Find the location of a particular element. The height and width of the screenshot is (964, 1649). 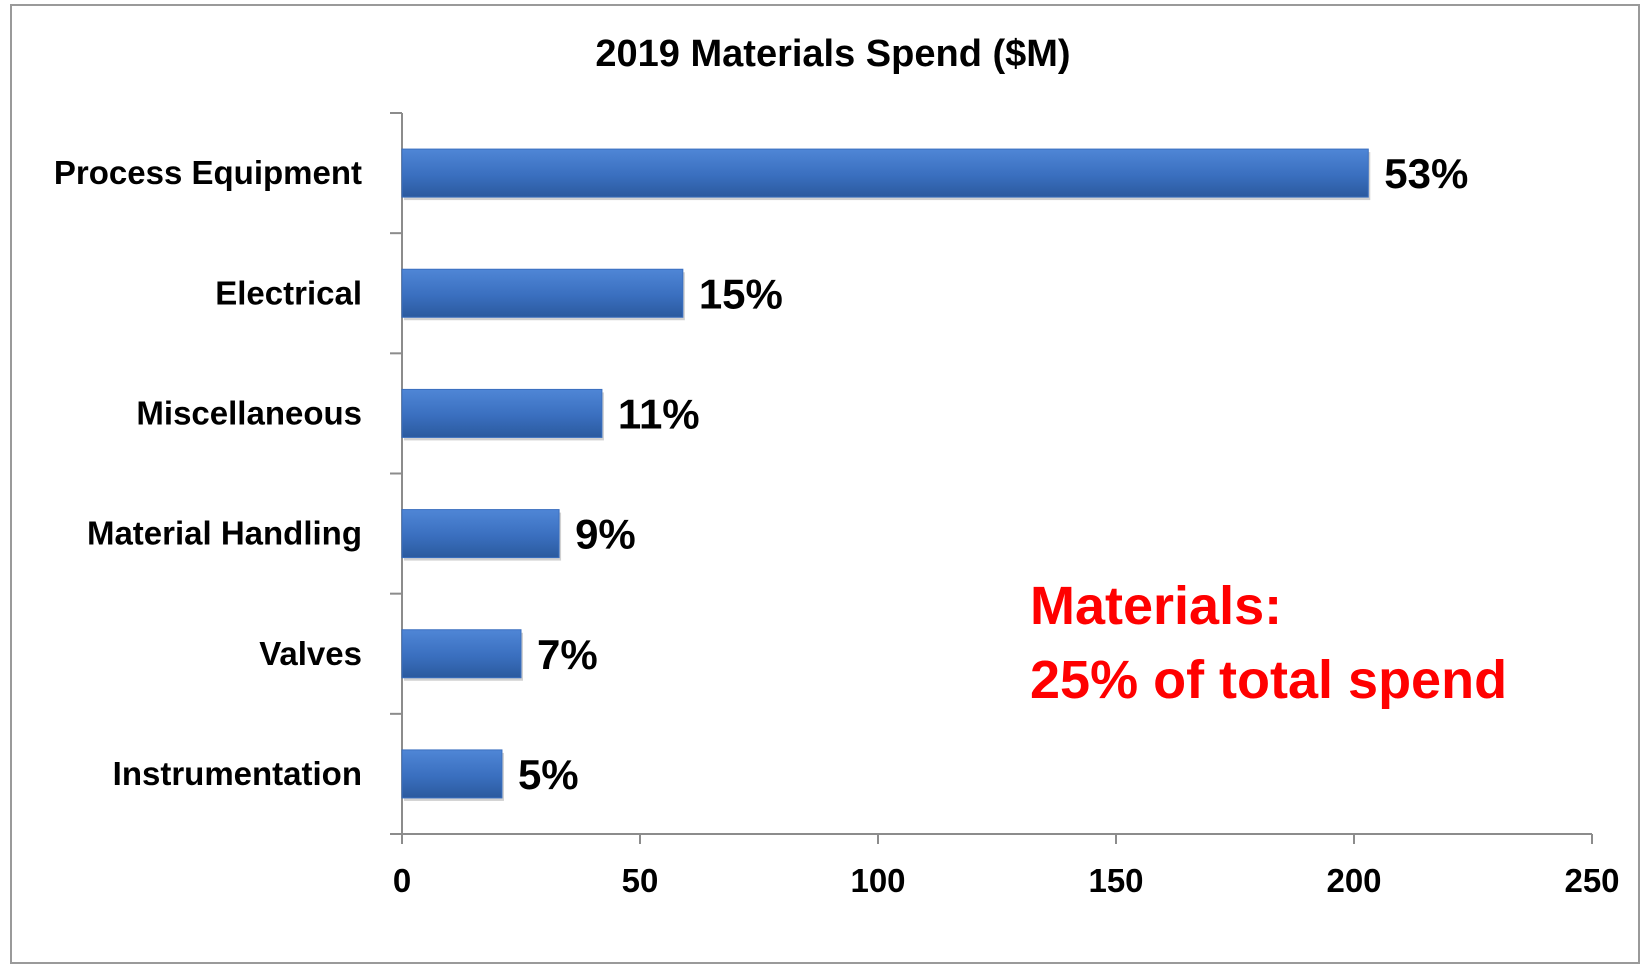

category-label: Process Equipment is located at coordinates (208, 172).